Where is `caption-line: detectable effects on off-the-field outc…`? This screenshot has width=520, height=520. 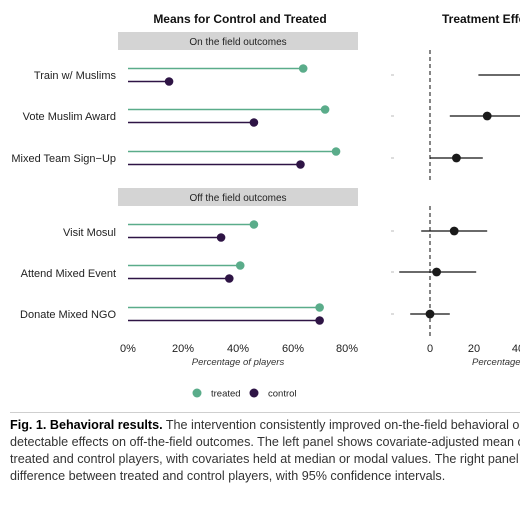
caption-line: detectable effects on off-the-field outc… is located at coordinates (265, 442).